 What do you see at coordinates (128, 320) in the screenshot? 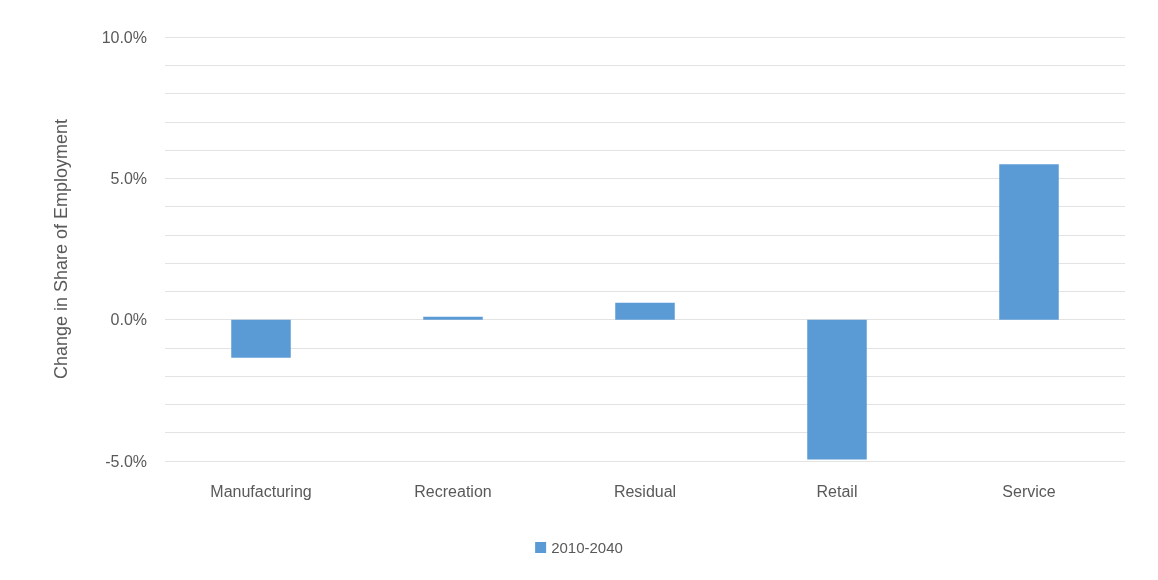
I see `y-tick-label: 0.0%` at bounding box center [128, 320].